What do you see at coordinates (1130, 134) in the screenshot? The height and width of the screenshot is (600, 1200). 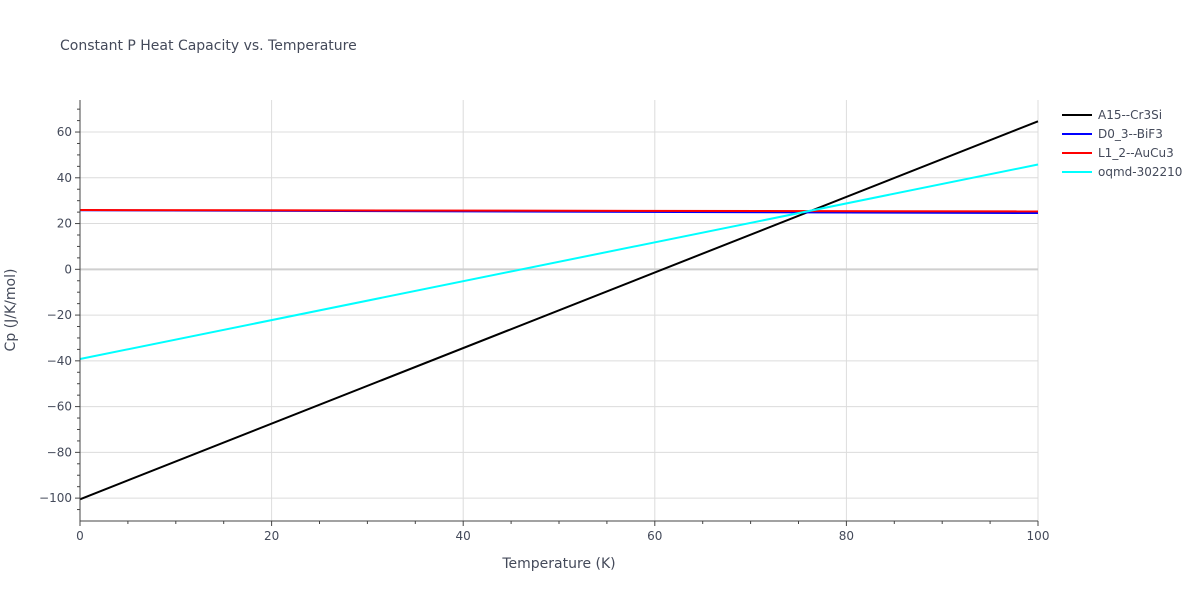 I see `legend-label: D0_3--BiF3` at bounding box center [1130, 134].